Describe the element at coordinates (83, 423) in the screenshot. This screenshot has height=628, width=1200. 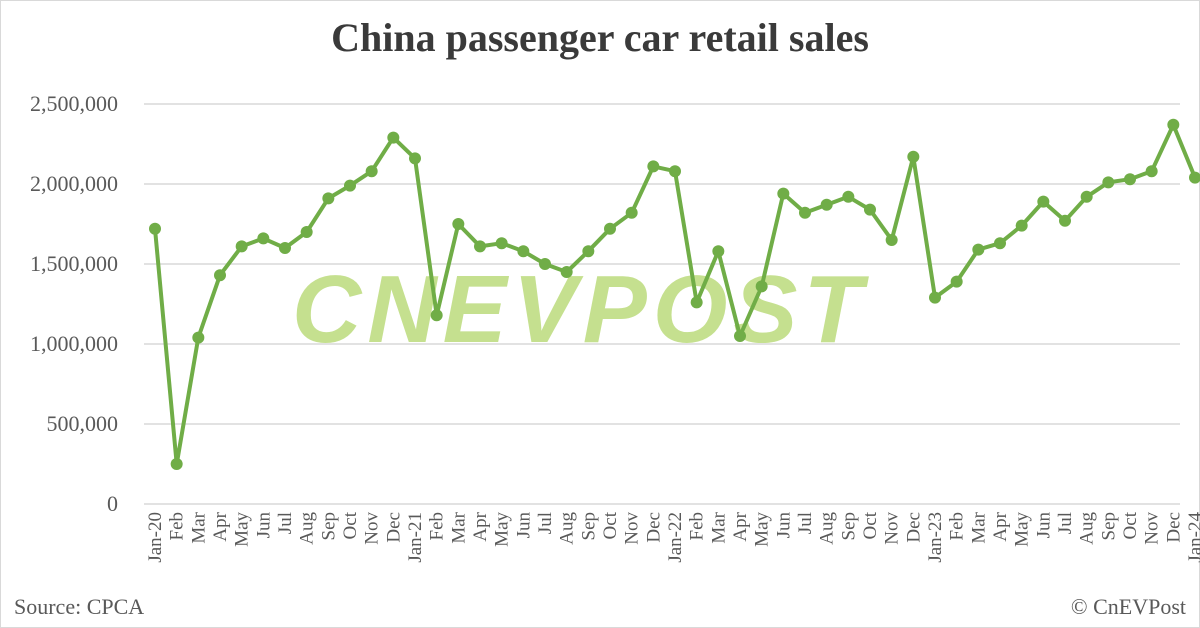
I see `y-tick-label: 500,000` at that location.